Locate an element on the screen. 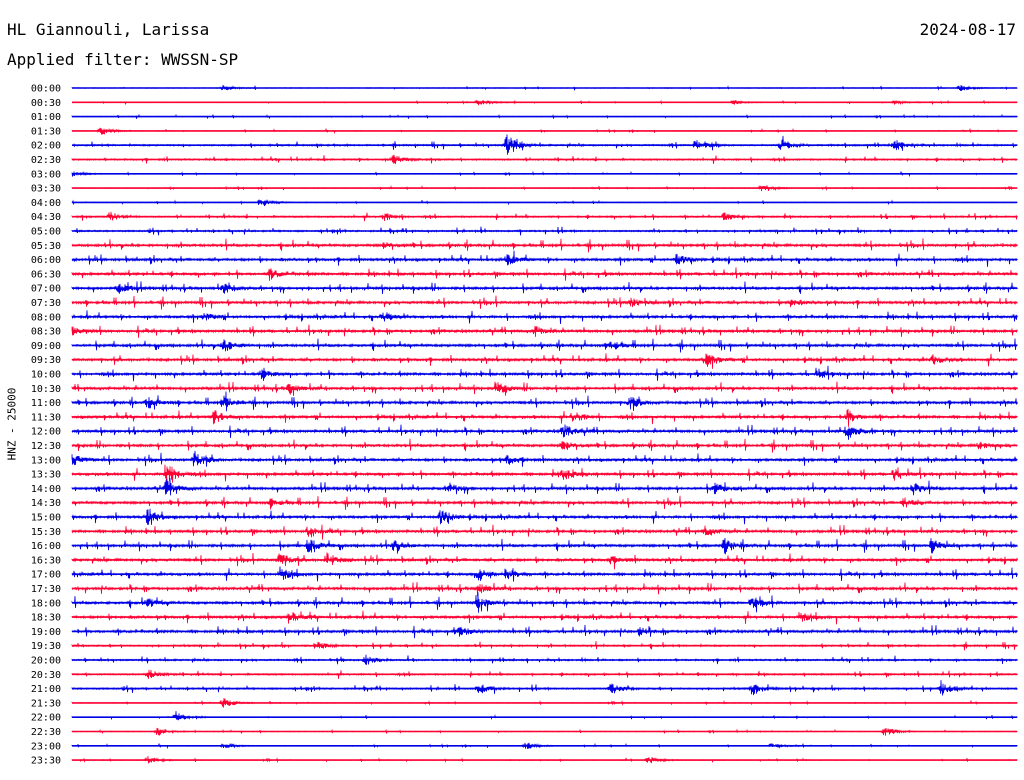 This screenshot has width=1024, height=780. row-time-label: 16:30 is located at coordinates (46, 560).